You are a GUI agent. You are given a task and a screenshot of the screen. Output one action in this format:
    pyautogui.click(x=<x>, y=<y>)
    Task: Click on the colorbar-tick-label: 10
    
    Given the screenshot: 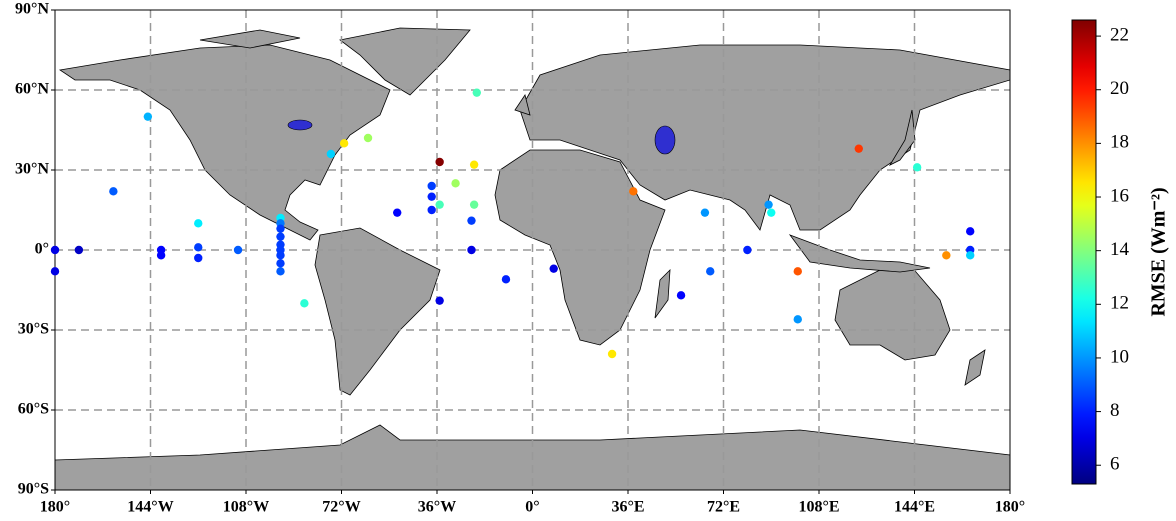 What is the action you would take?
    pyautogui.click(x=1119, y=356)
    